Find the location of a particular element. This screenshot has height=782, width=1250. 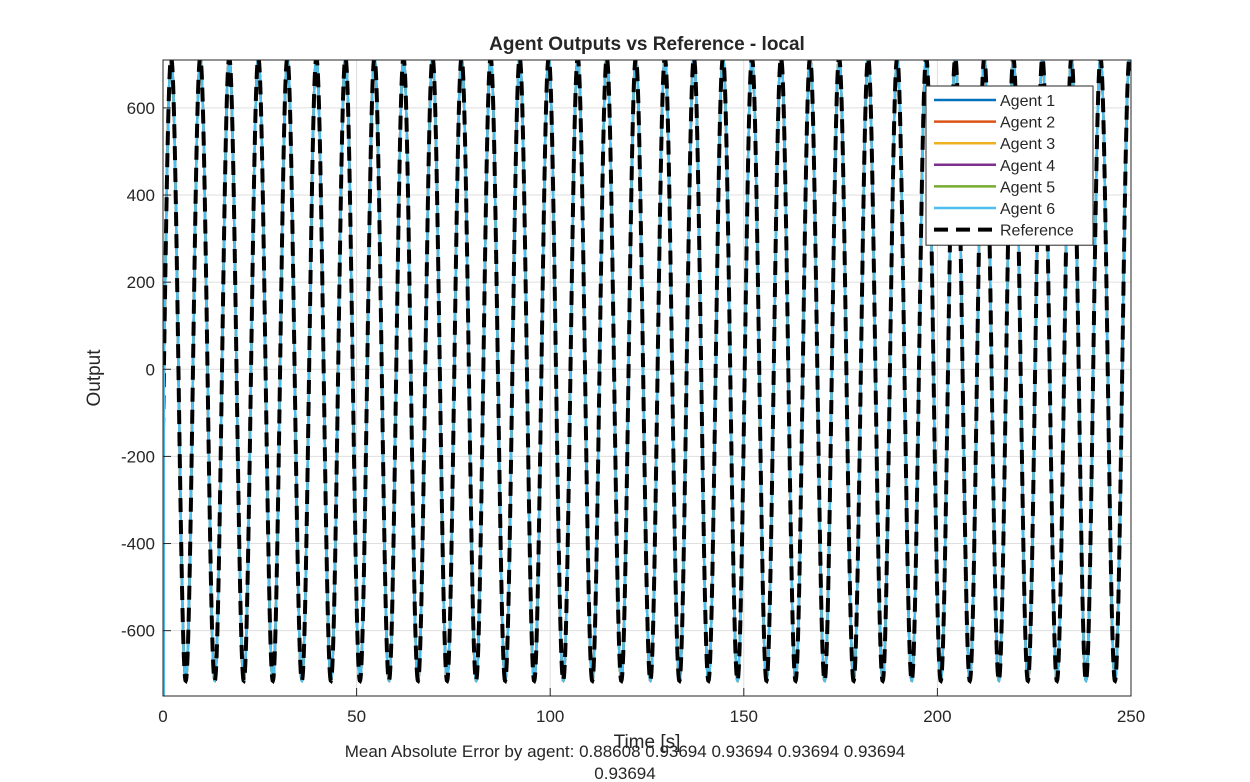

legend-agent-2-label: Agent 2 is located at coordinates (1027, 123).